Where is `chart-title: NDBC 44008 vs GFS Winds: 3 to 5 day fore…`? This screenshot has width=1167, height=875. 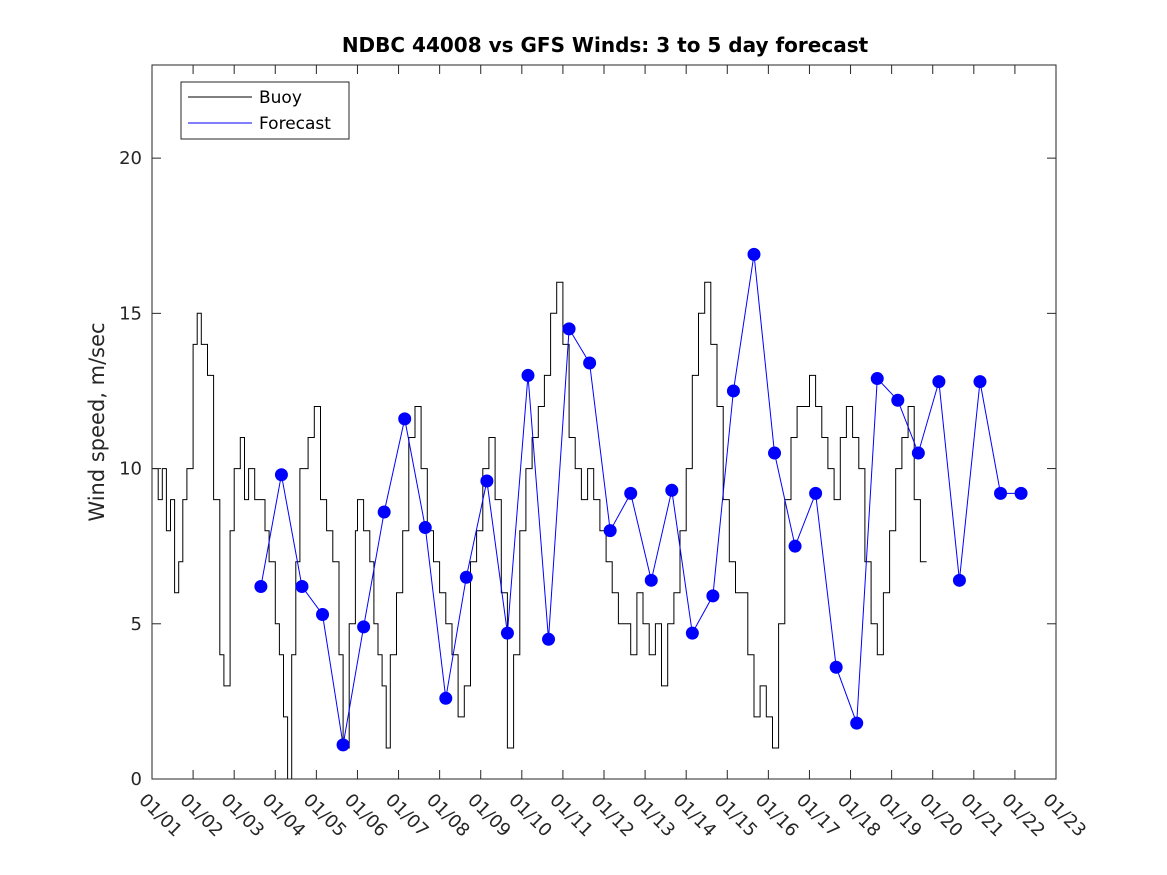 chart-title: NDBC 44008 vs GFS Winds: 3 to 5 day fore… is located at coordinates (605, 45).